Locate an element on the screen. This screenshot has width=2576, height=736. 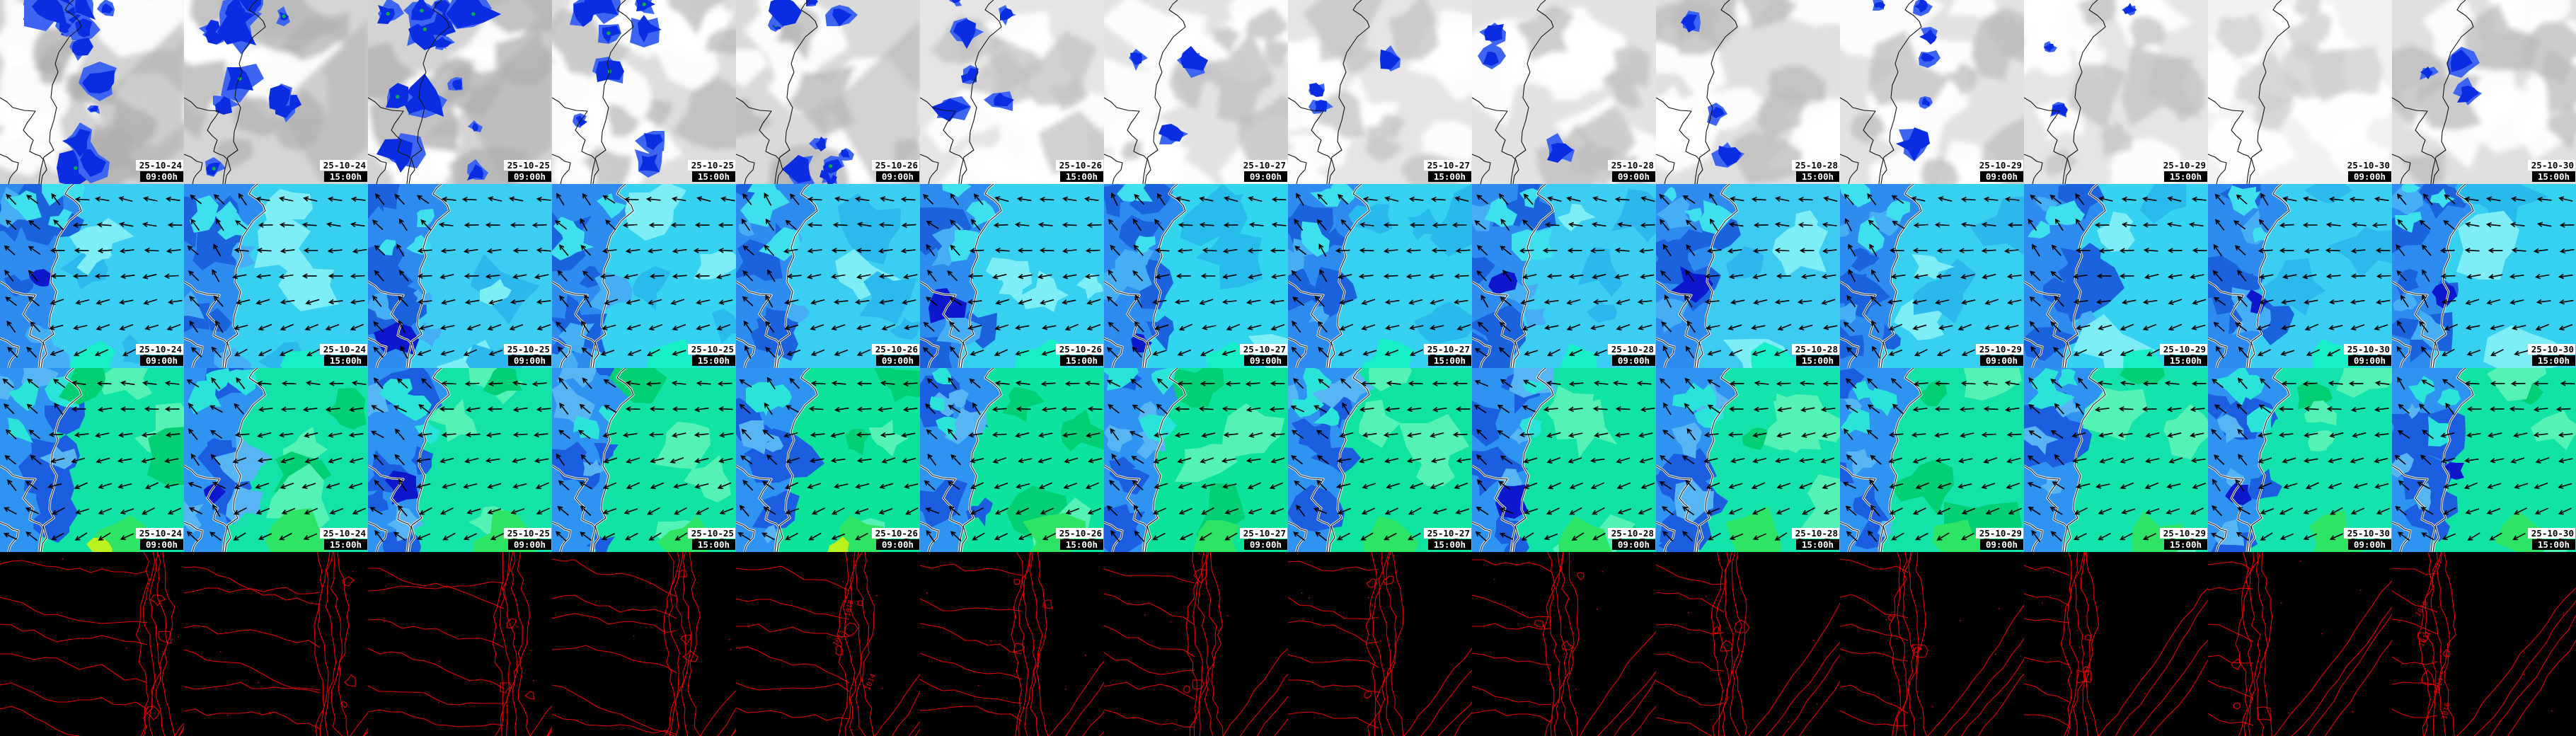
forecast-panel-r2c10: 25-10-28 15:00h is located at coordinates (1748, 276).